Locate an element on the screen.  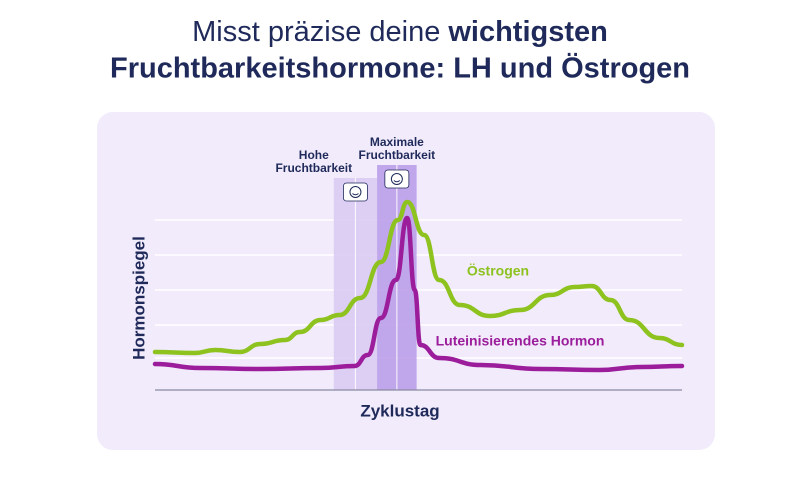
y-axis-label: Hormonspiegel is located at coordinates (138, 298).